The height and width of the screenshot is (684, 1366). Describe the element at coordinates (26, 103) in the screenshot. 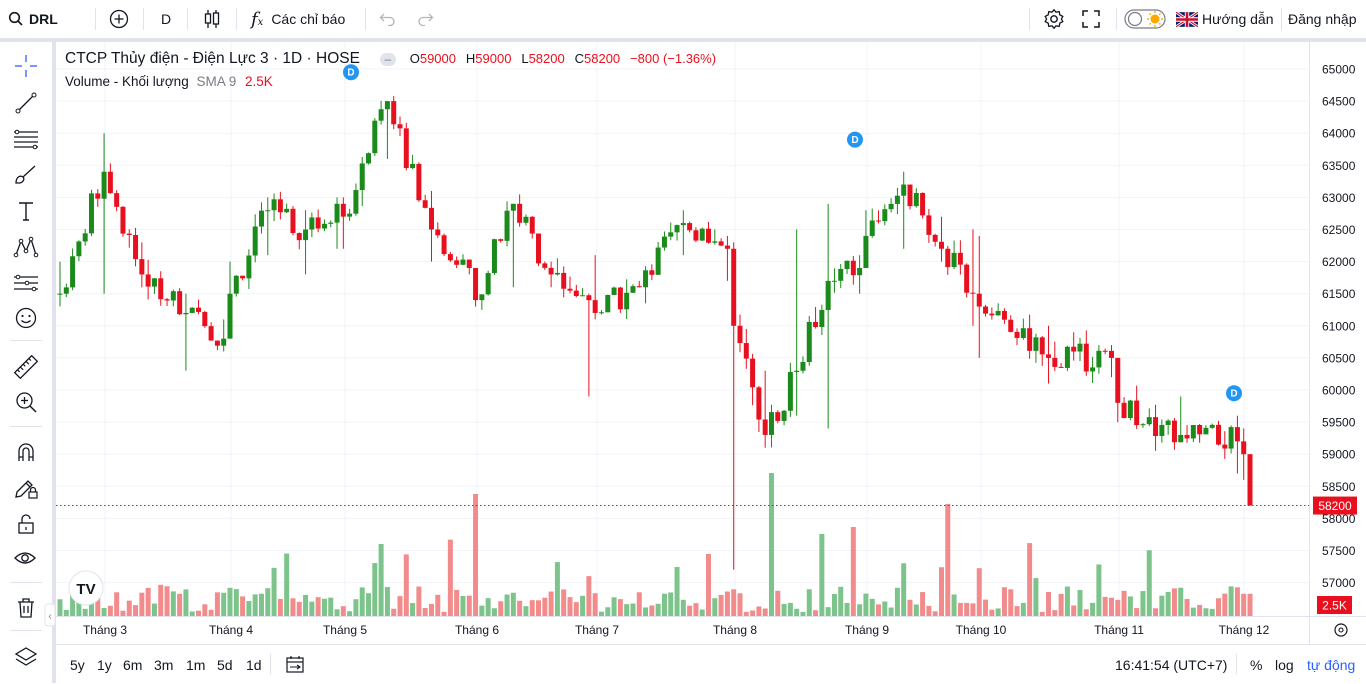

I see `trend-line-tool` at that location.